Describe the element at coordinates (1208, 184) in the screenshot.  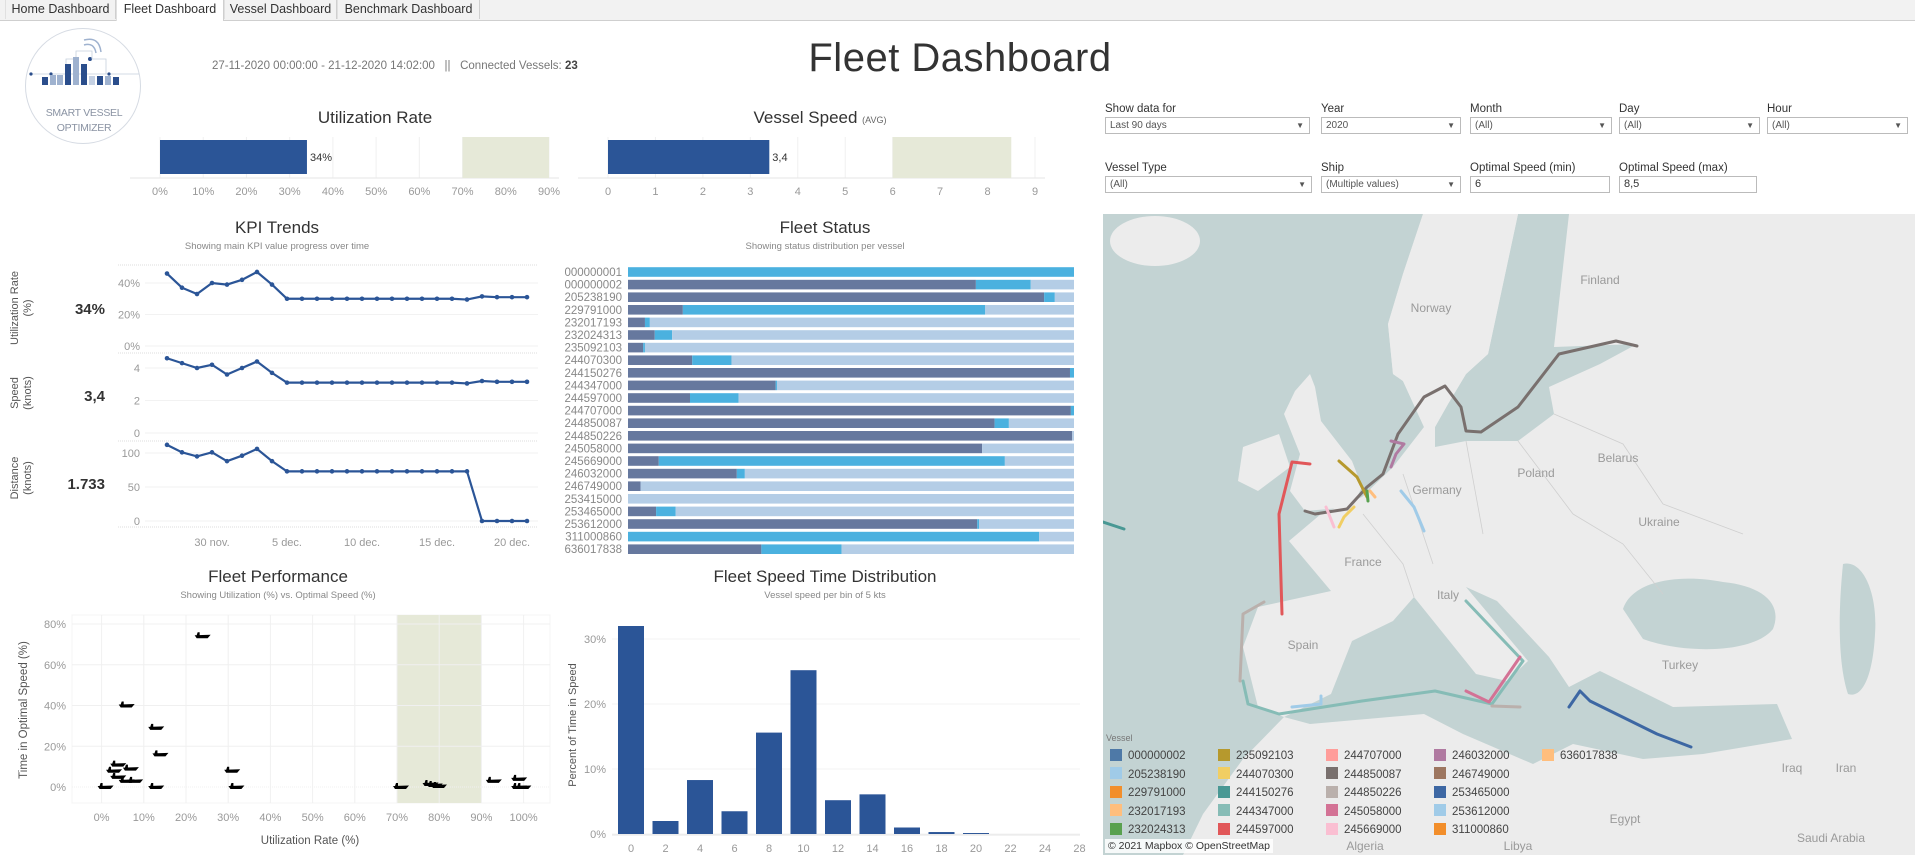
I see `vessel-type-dropdown: (All) ▼` at that location.